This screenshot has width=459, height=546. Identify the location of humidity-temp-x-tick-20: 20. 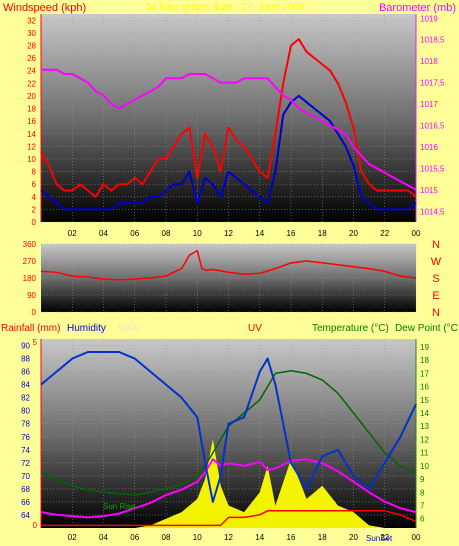
(353, 537).